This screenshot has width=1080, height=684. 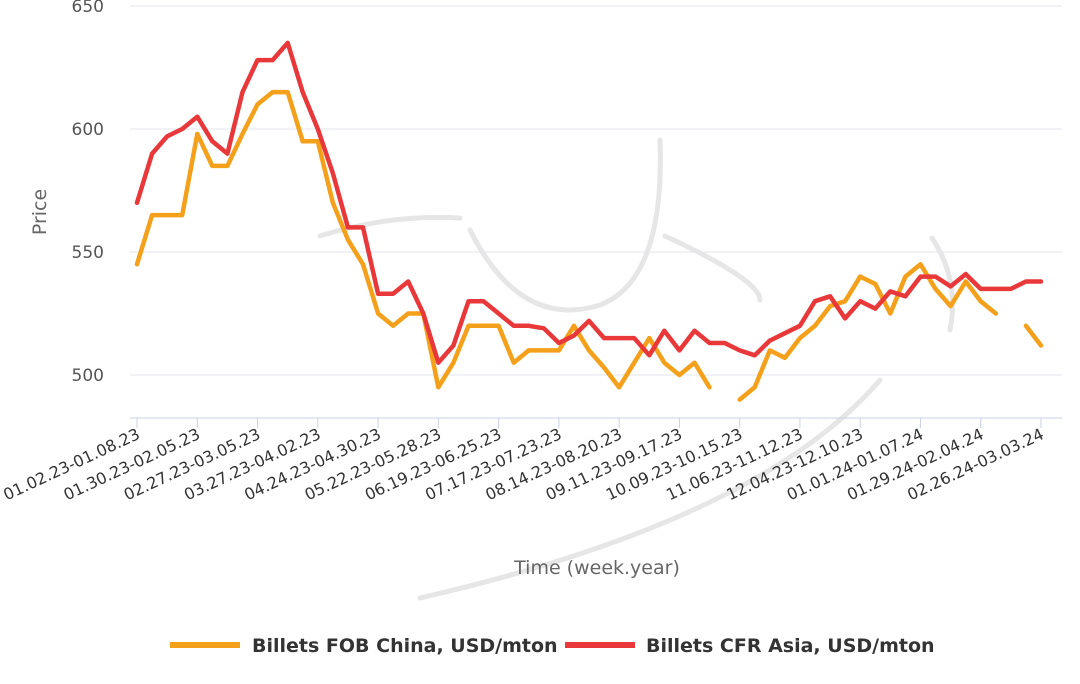 I want to click on legend-item-fob-china: Billets FOB China, USD/mton, so click(x=364, y=646).